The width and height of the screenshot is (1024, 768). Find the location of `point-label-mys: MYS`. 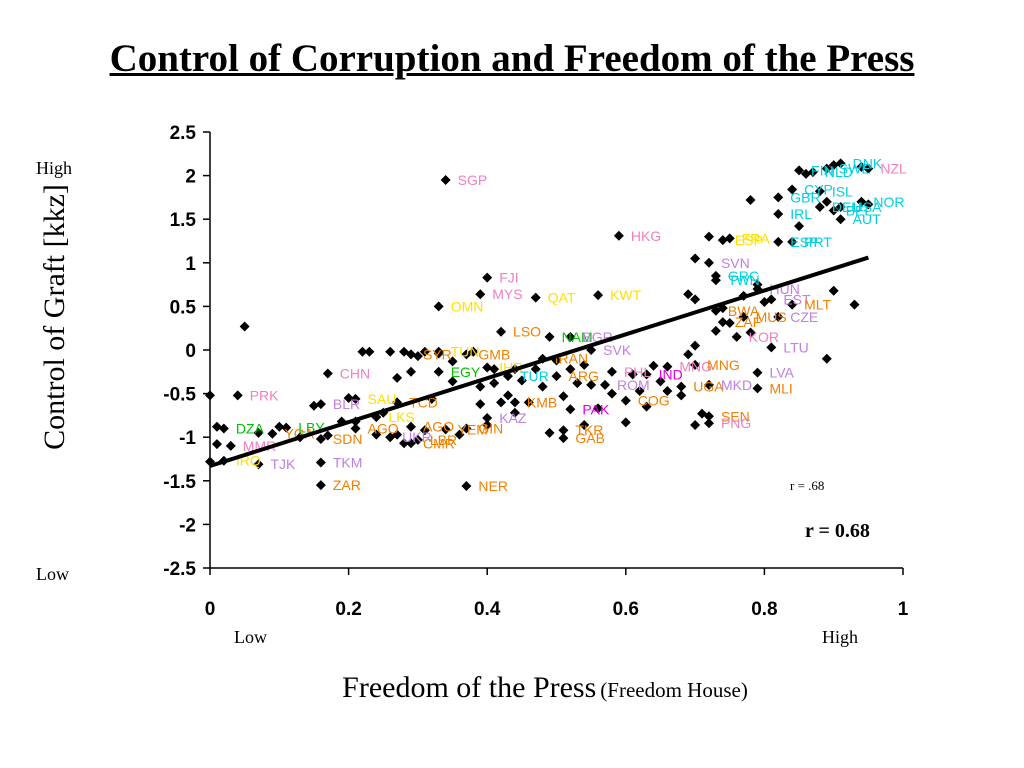

point-label-mys: MYS is located at coordinates (507, 294).